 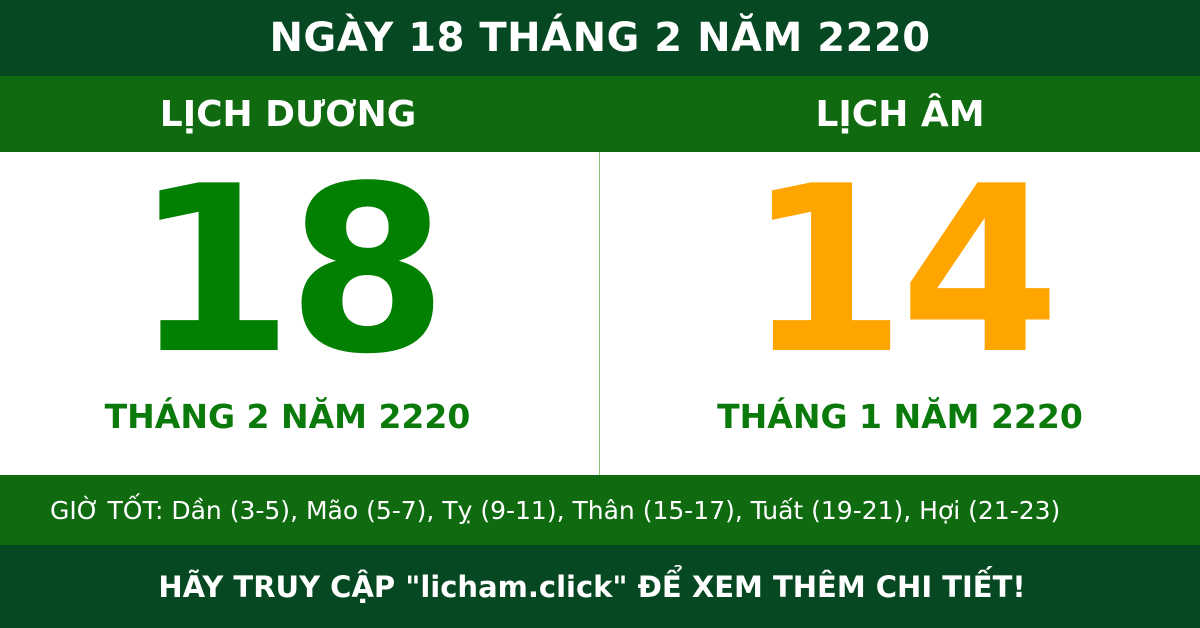 What do you see at coordinates (902, 271) in the screenshot?
I see `lunar-day: 14` at bounding box center [902, 271].